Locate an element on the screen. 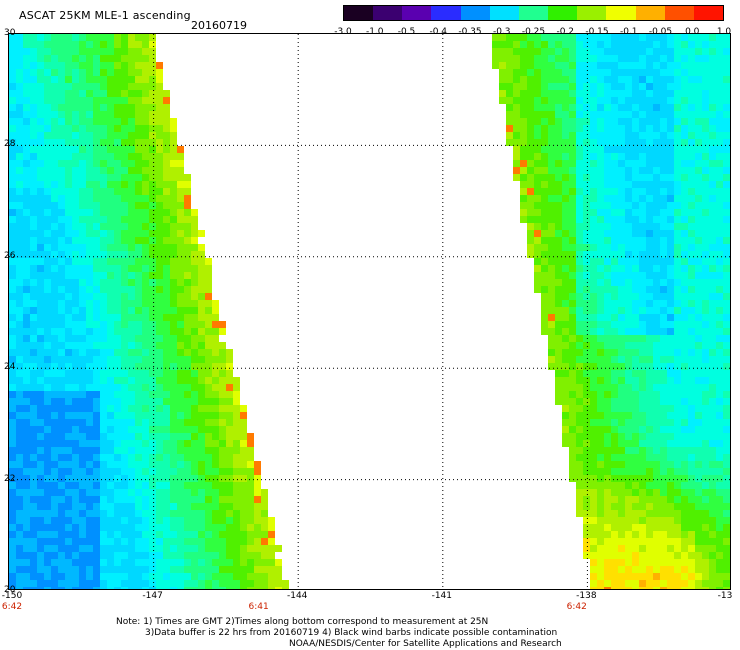 Image resolution: width=740 pixels, height=650 pixels. colorbar-label: -0.15 is located at coordinates (597, 32).